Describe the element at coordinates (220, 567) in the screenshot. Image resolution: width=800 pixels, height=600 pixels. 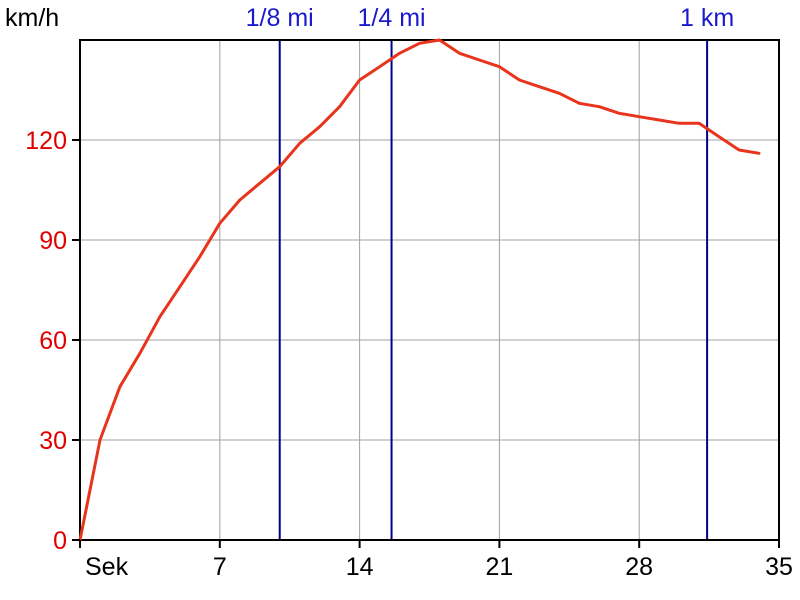
I see `x-tick-label: 7` at that location.